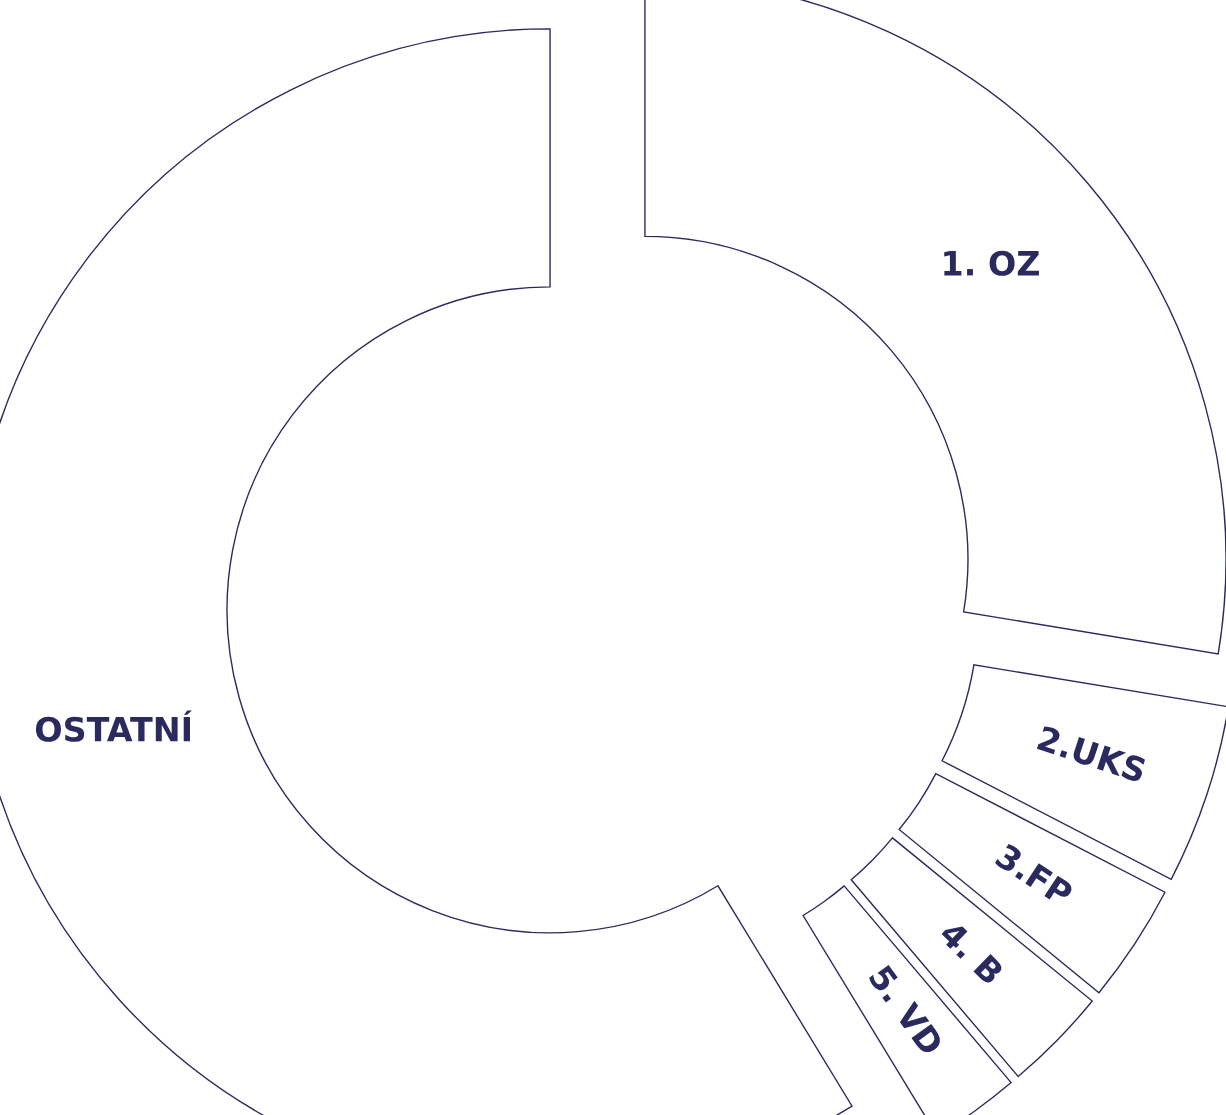 This screenshot has width=1226, height=1115. What do you see at coordinates (113, 726) in the screenshot?
I see `slice-label: OSTATNÍ` at bounding box center [113, 726].